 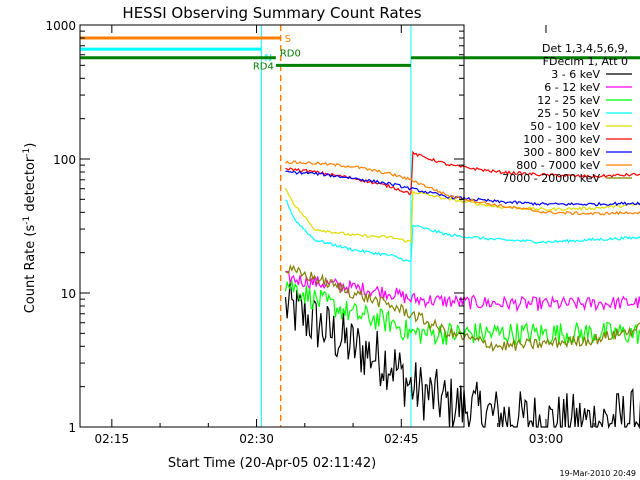 I want to click on band-label: S, so click(x=288, y=39).